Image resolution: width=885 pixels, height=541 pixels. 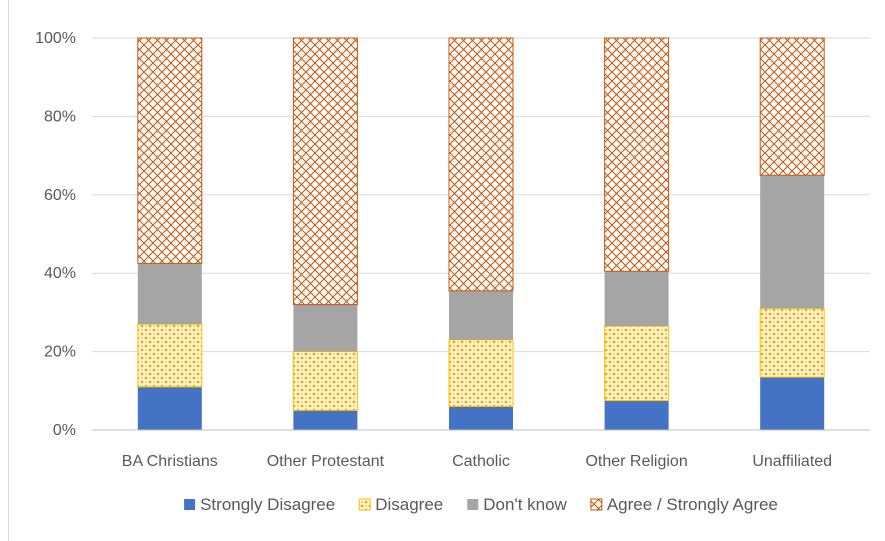 I want to click on legend-label: Don't know, so click(x=525, y=504).